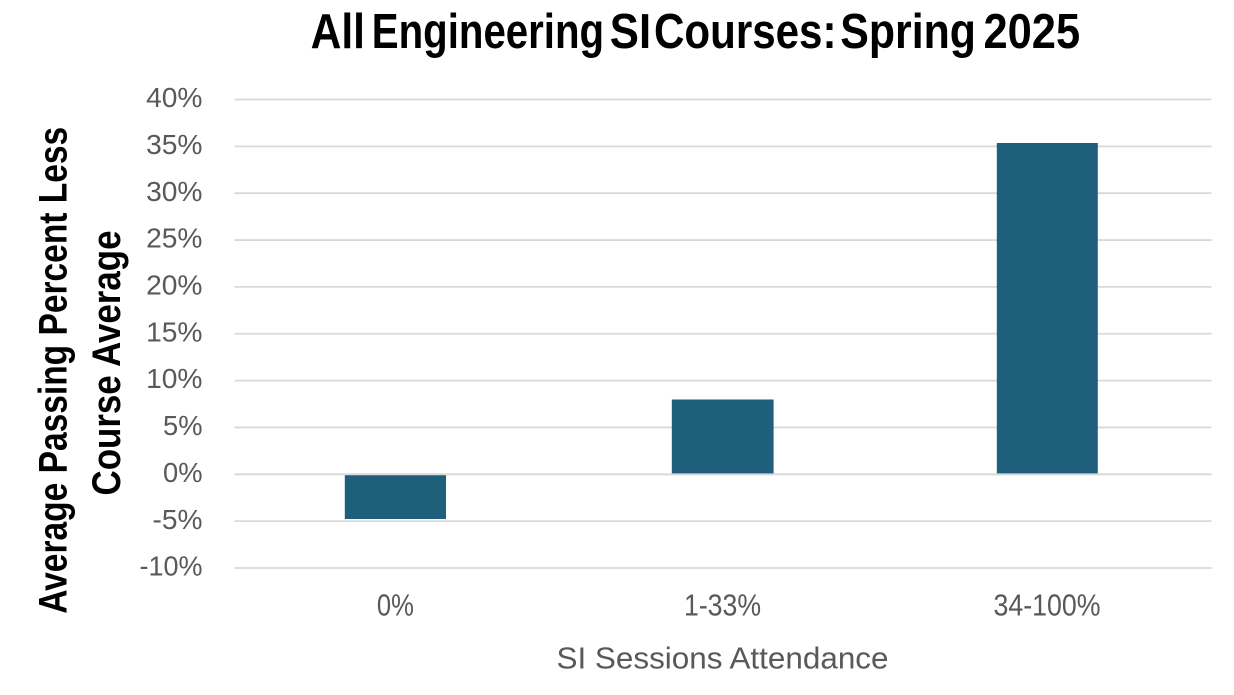  What do you see at coordinates (174, 238) in the screenshot?
I see `svg-text: 25%` at bounding box center [174, 238].